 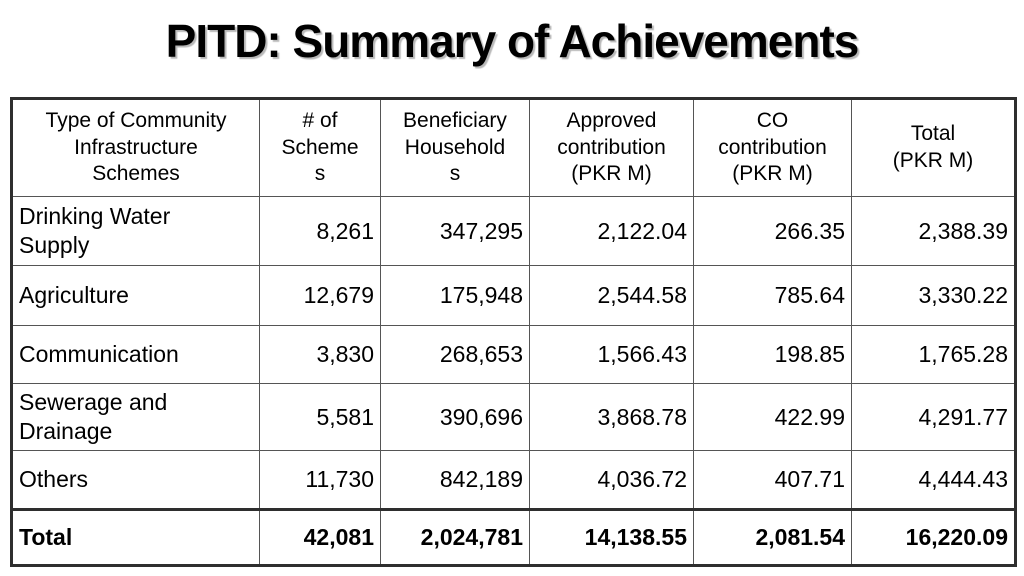 I want to click on schemes-value: 5,581, so click(x=320, y=417).